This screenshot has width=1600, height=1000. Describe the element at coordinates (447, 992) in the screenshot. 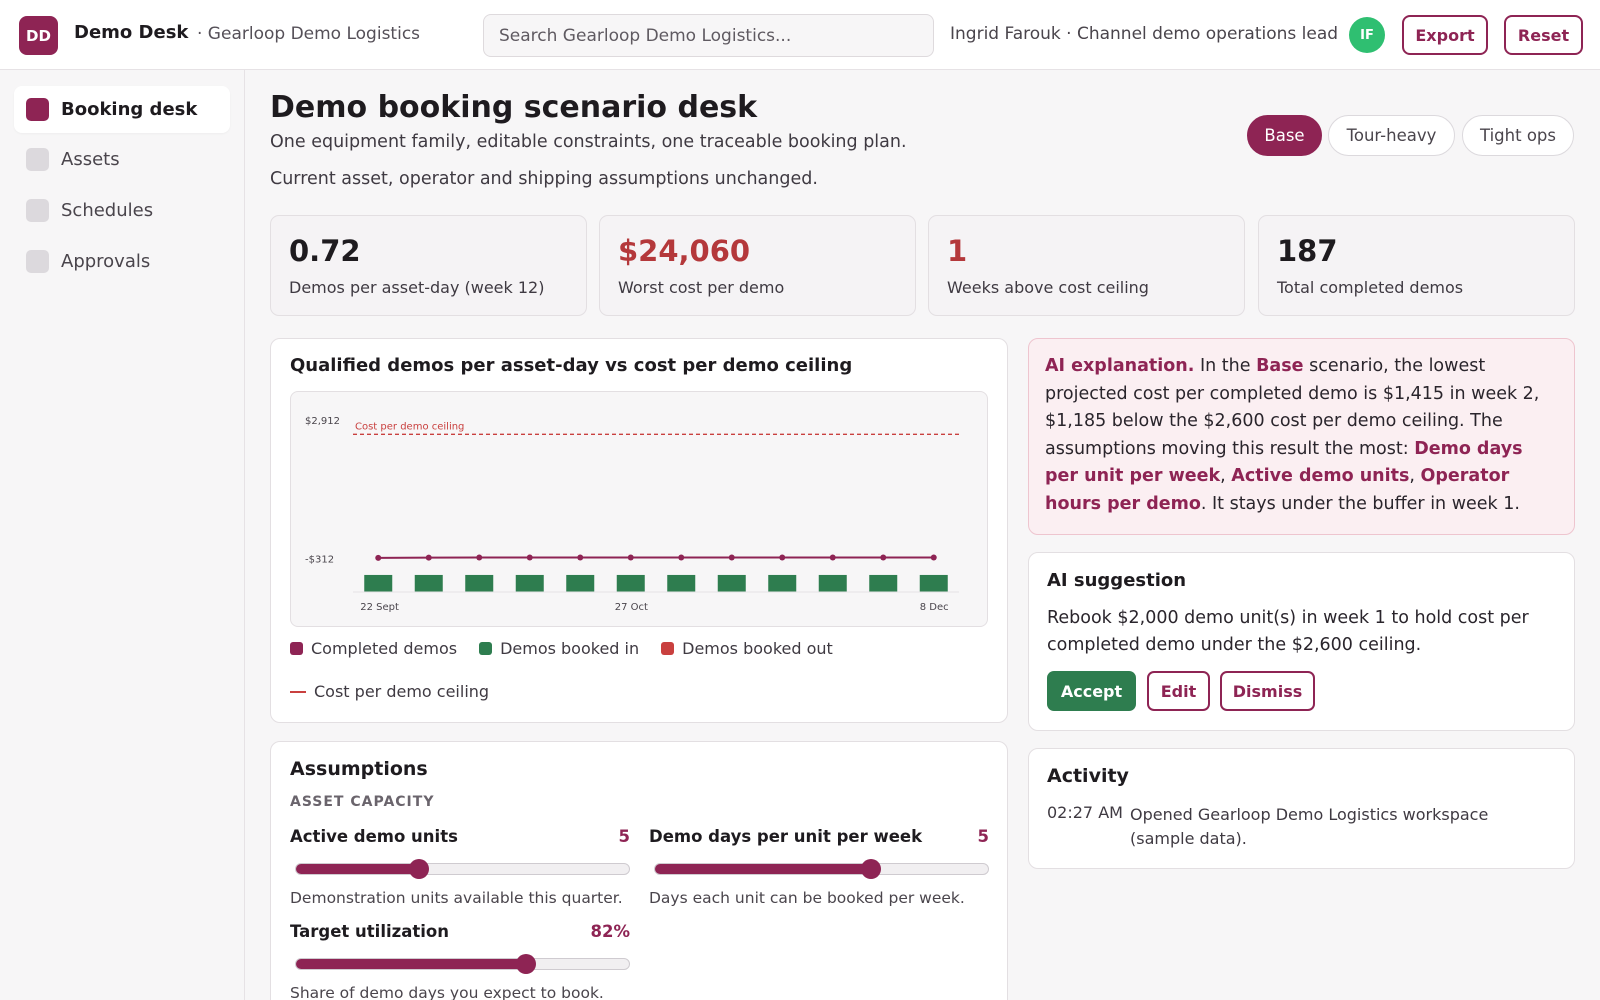

I see `slider-help: Share of demo days you expect to book.` at that location.